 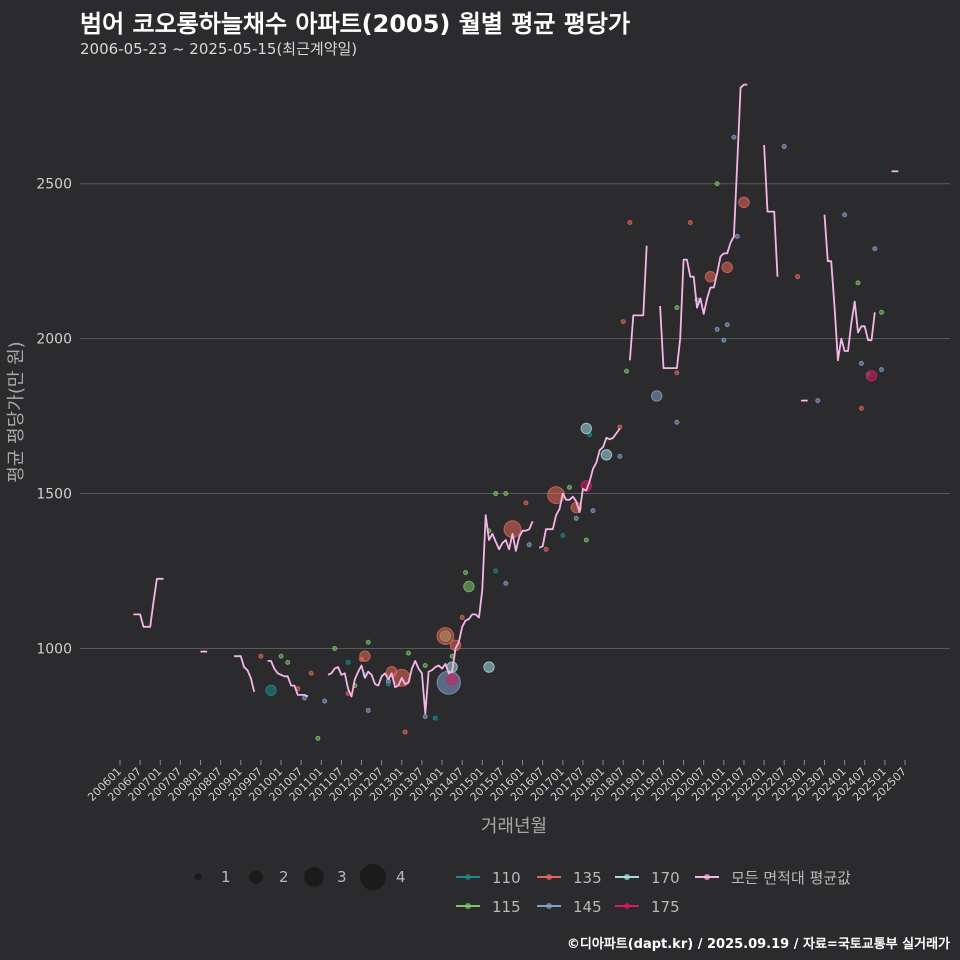 I want to click on chart-subtitle: 2006-05-23 ~ 2025-05-15(최근계약일), so click(x=219, y=49).